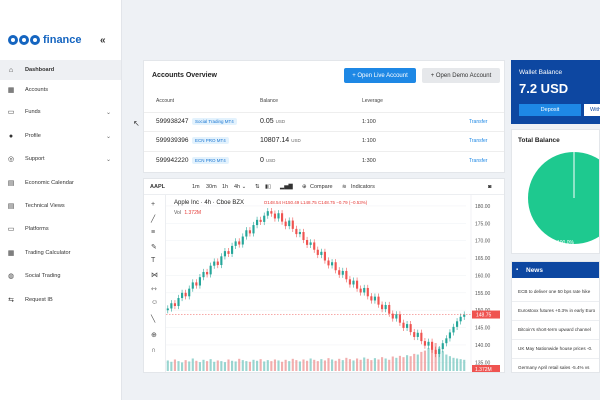  What do you see at coordinates (60, 159) in the screenshot?
I see `sidebar-item-support: ◎ Support ⌄` at bounding box center [60, 159].